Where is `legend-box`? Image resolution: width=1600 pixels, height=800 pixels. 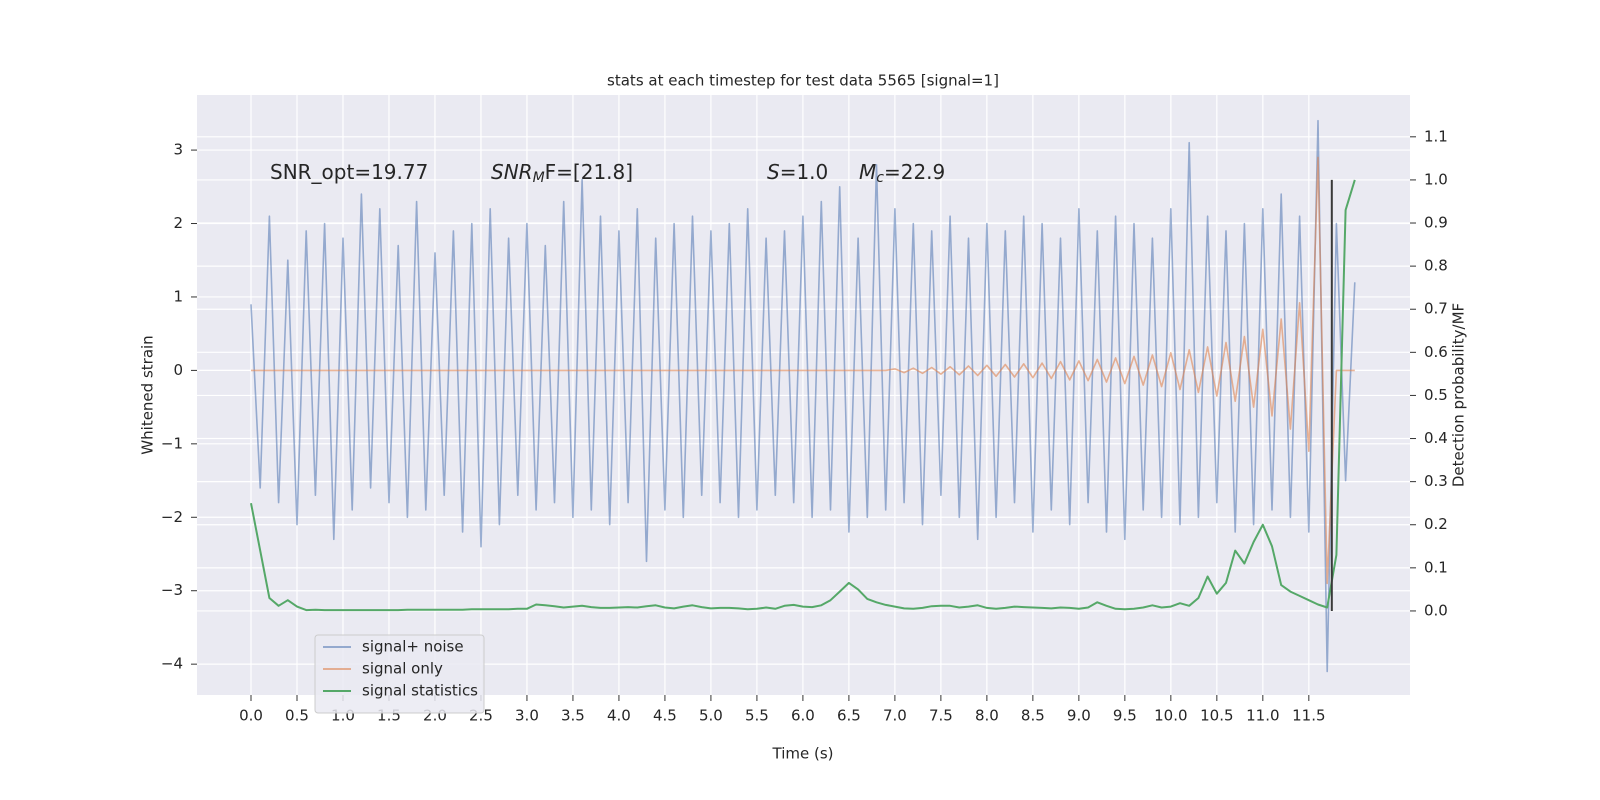
legend-box is located at coordinates (399, 674).